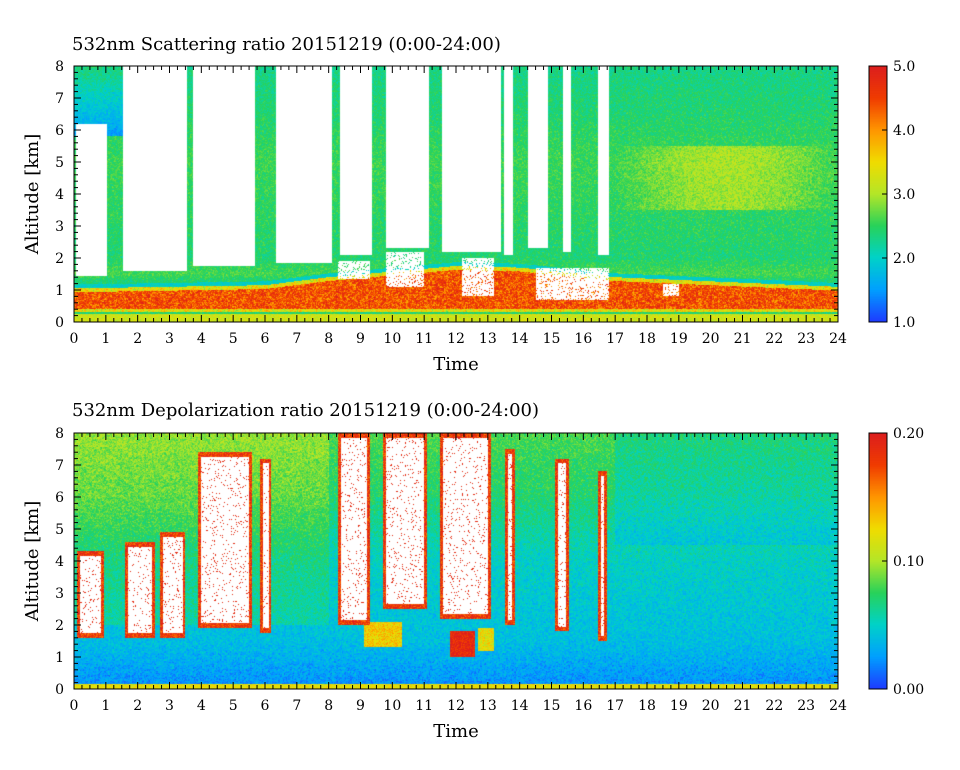 The image size is (960, 770). I want to click on colorbar-tick-label: 4.0, so click(904, 131).